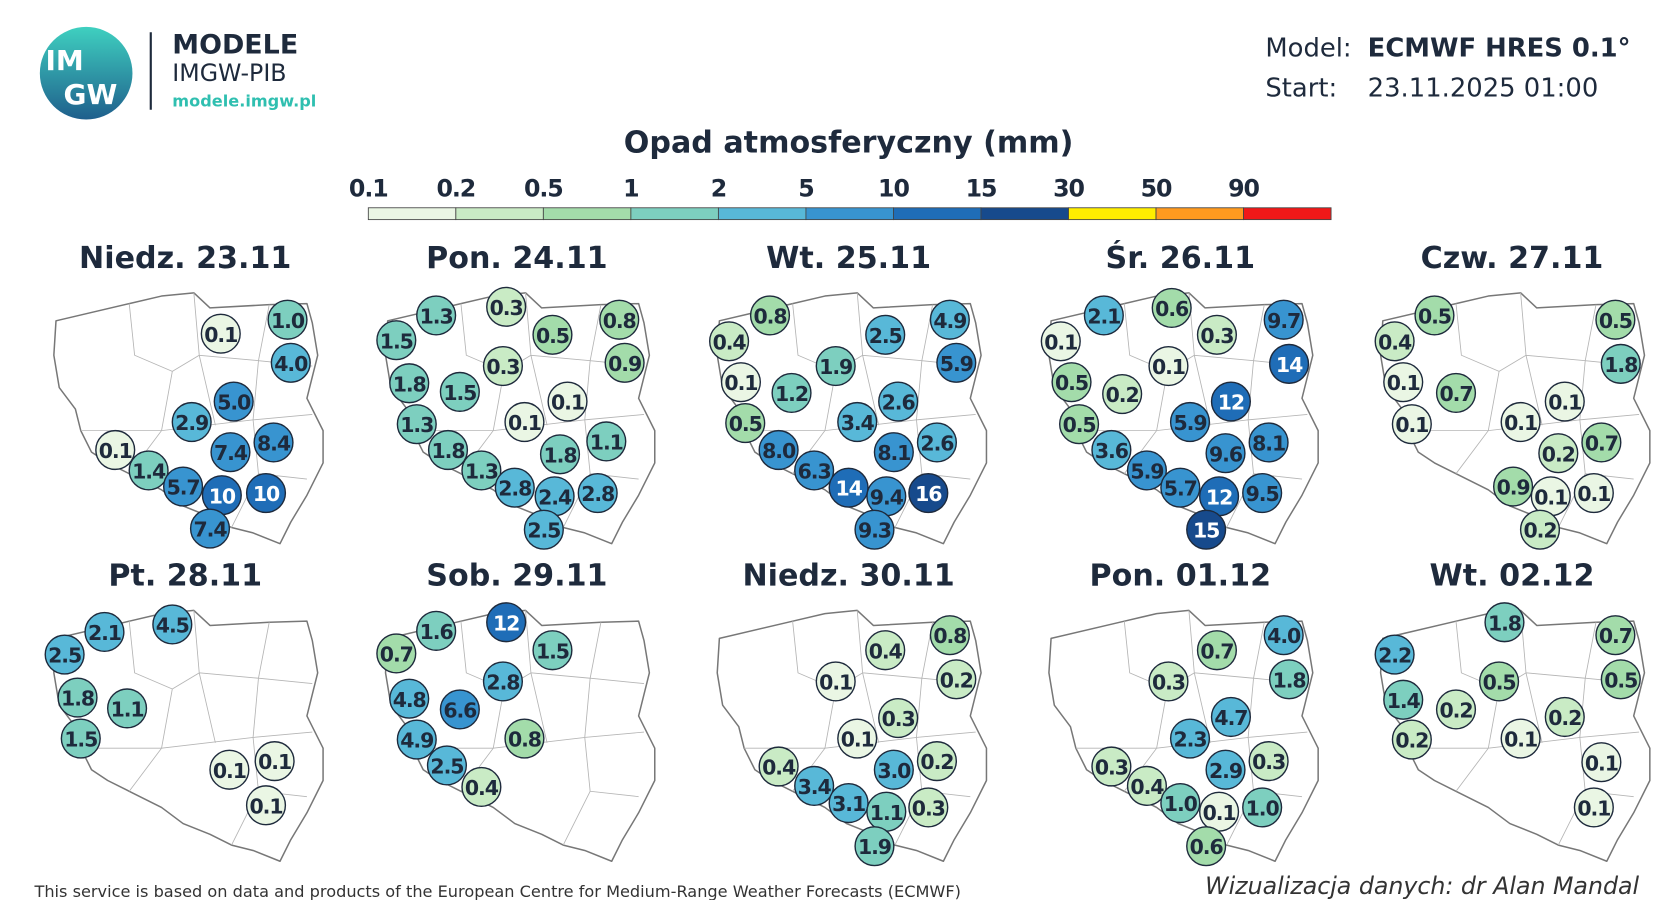 This screenshot has width=1680, height=900. I want to click on precip-value: 2.4, so click(555, 497).